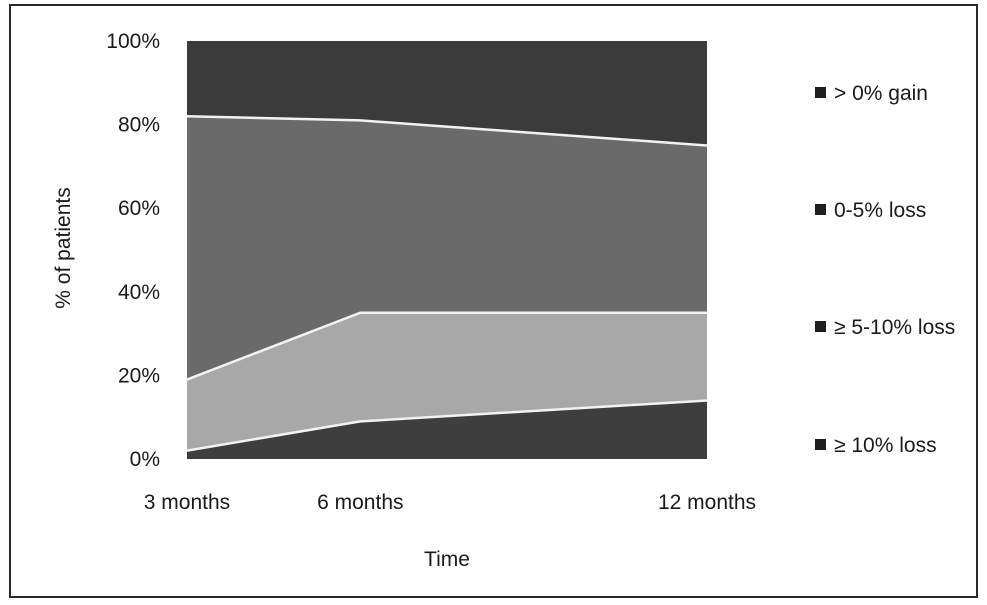  Describe the element at coordinates (63, 247) in the screenshot. I see `y-axis-title: % of patients` at that location.